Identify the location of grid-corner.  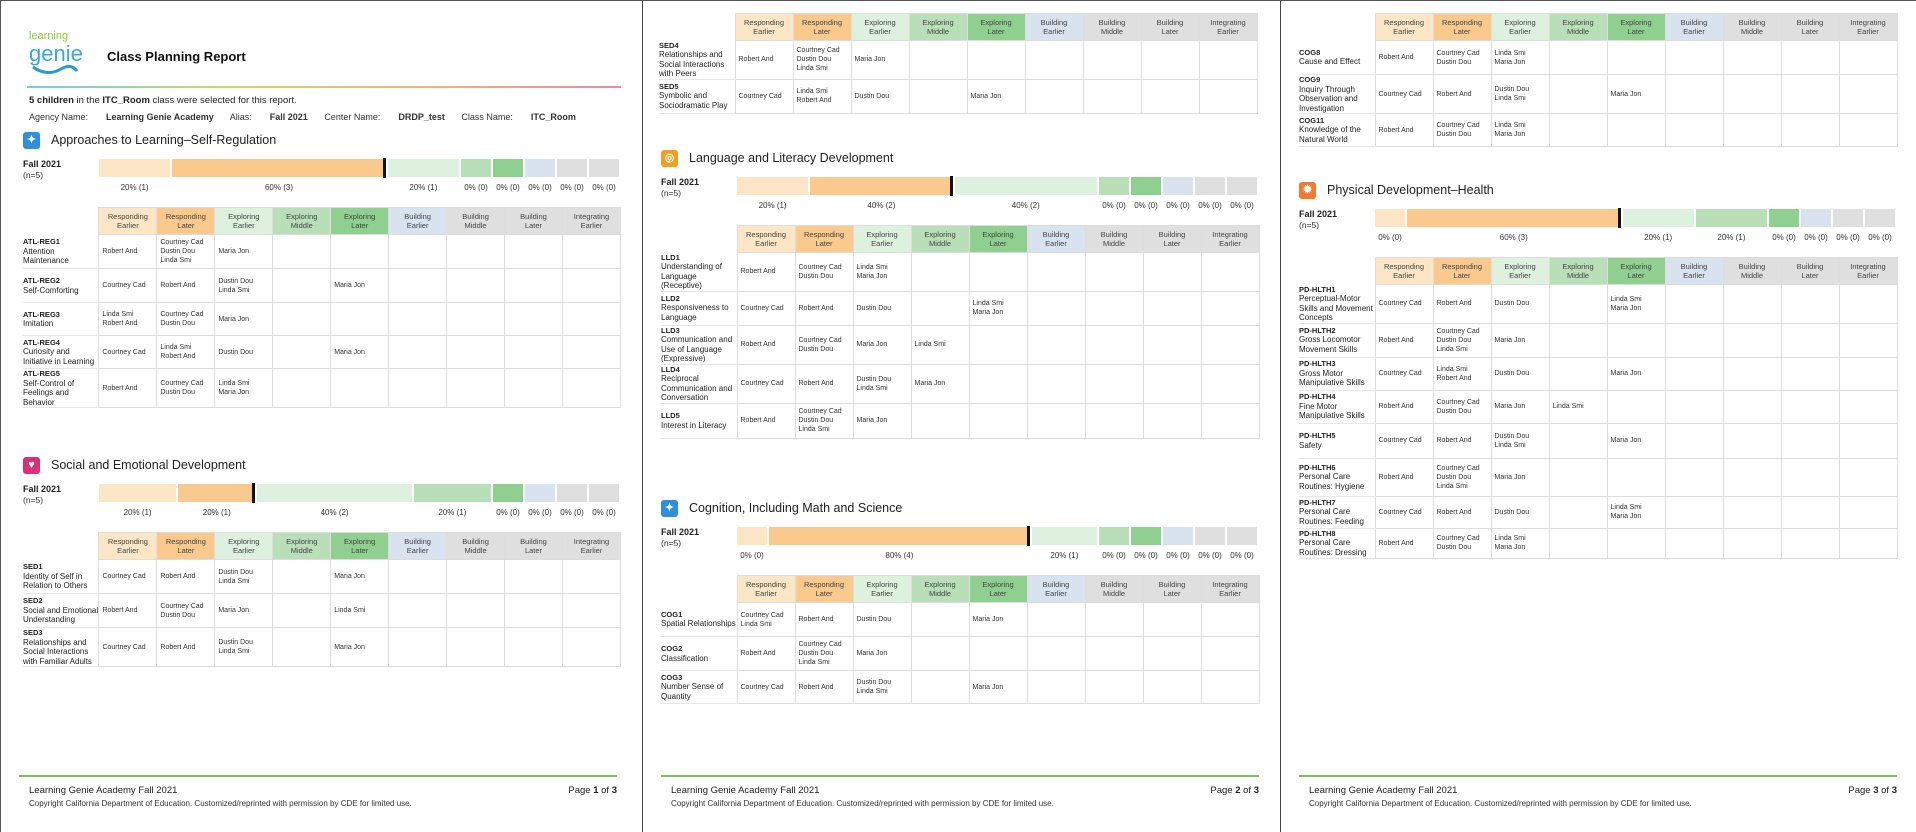
(693, 239).